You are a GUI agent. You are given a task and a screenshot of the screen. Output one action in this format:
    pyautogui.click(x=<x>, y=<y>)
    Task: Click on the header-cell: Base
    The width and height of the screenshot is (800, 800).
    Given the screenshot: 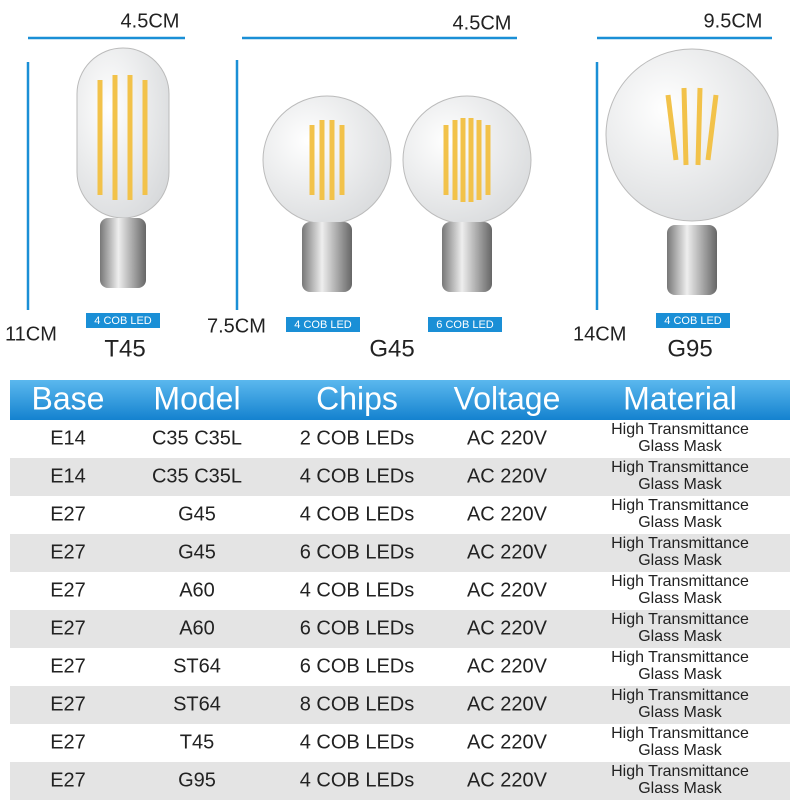 What is the action you would take?
    pyautogui.click(x=68, y=398)
    